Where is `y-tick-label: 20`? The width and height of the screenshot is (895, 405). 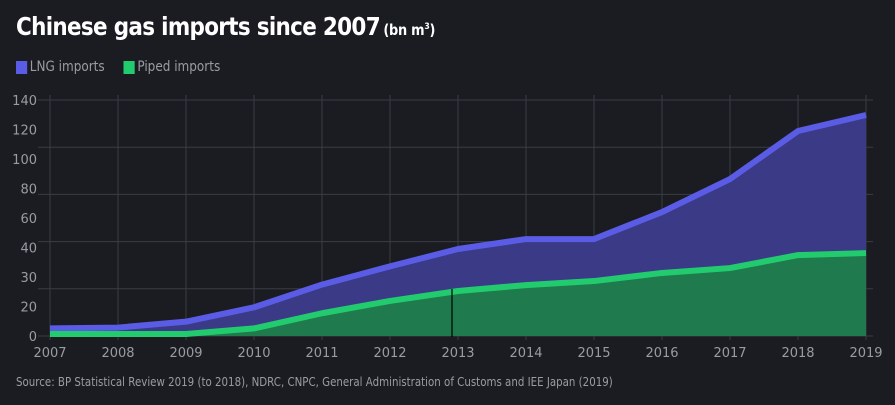 y-tick-label: 20 is located at coordinates (28, 308).